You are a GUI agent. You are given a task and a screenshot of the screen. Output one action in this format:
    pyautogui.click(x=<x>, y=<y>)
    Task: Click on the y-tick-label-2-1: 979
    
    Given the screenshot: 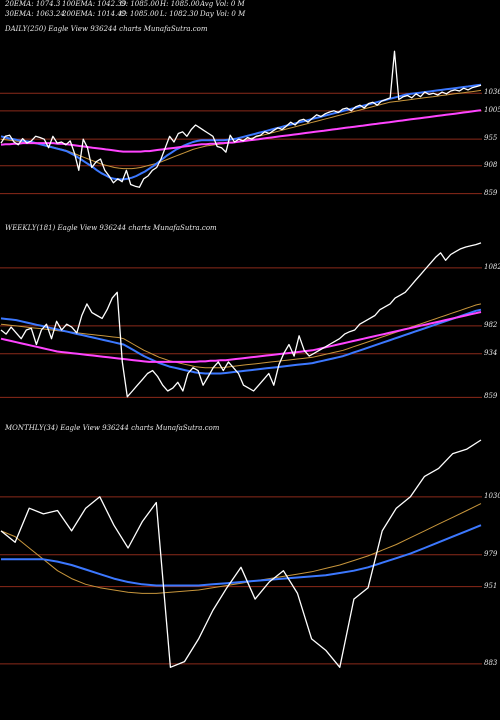 What is the action you would take?
    pyautogui.click(x=491, y=553)
    